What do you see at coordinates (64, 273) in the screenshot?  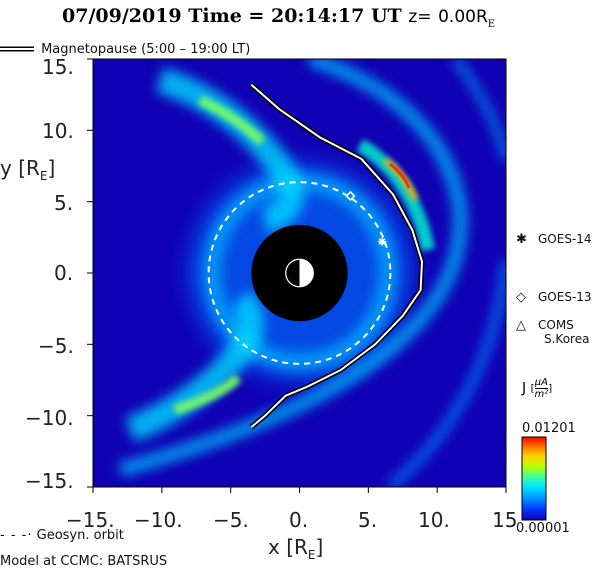 I see `y-tick-label: 0.` at bounding box center [64, 273].